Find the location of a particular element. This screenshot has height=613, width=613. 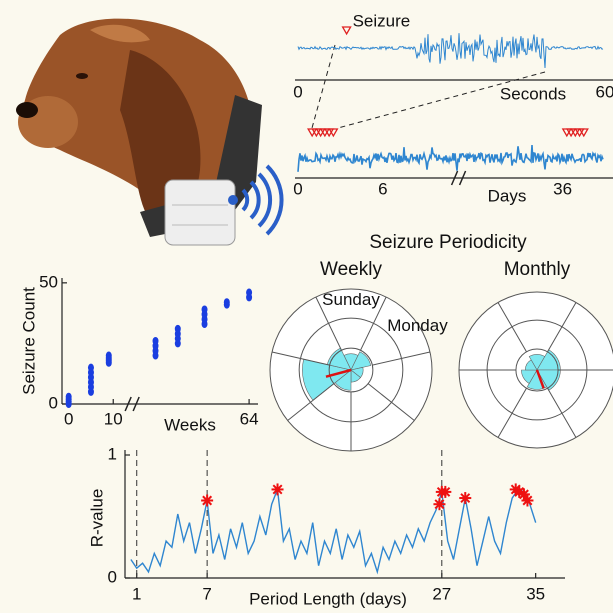

x-tick-label: 60 is located at coordinates (604, 91).